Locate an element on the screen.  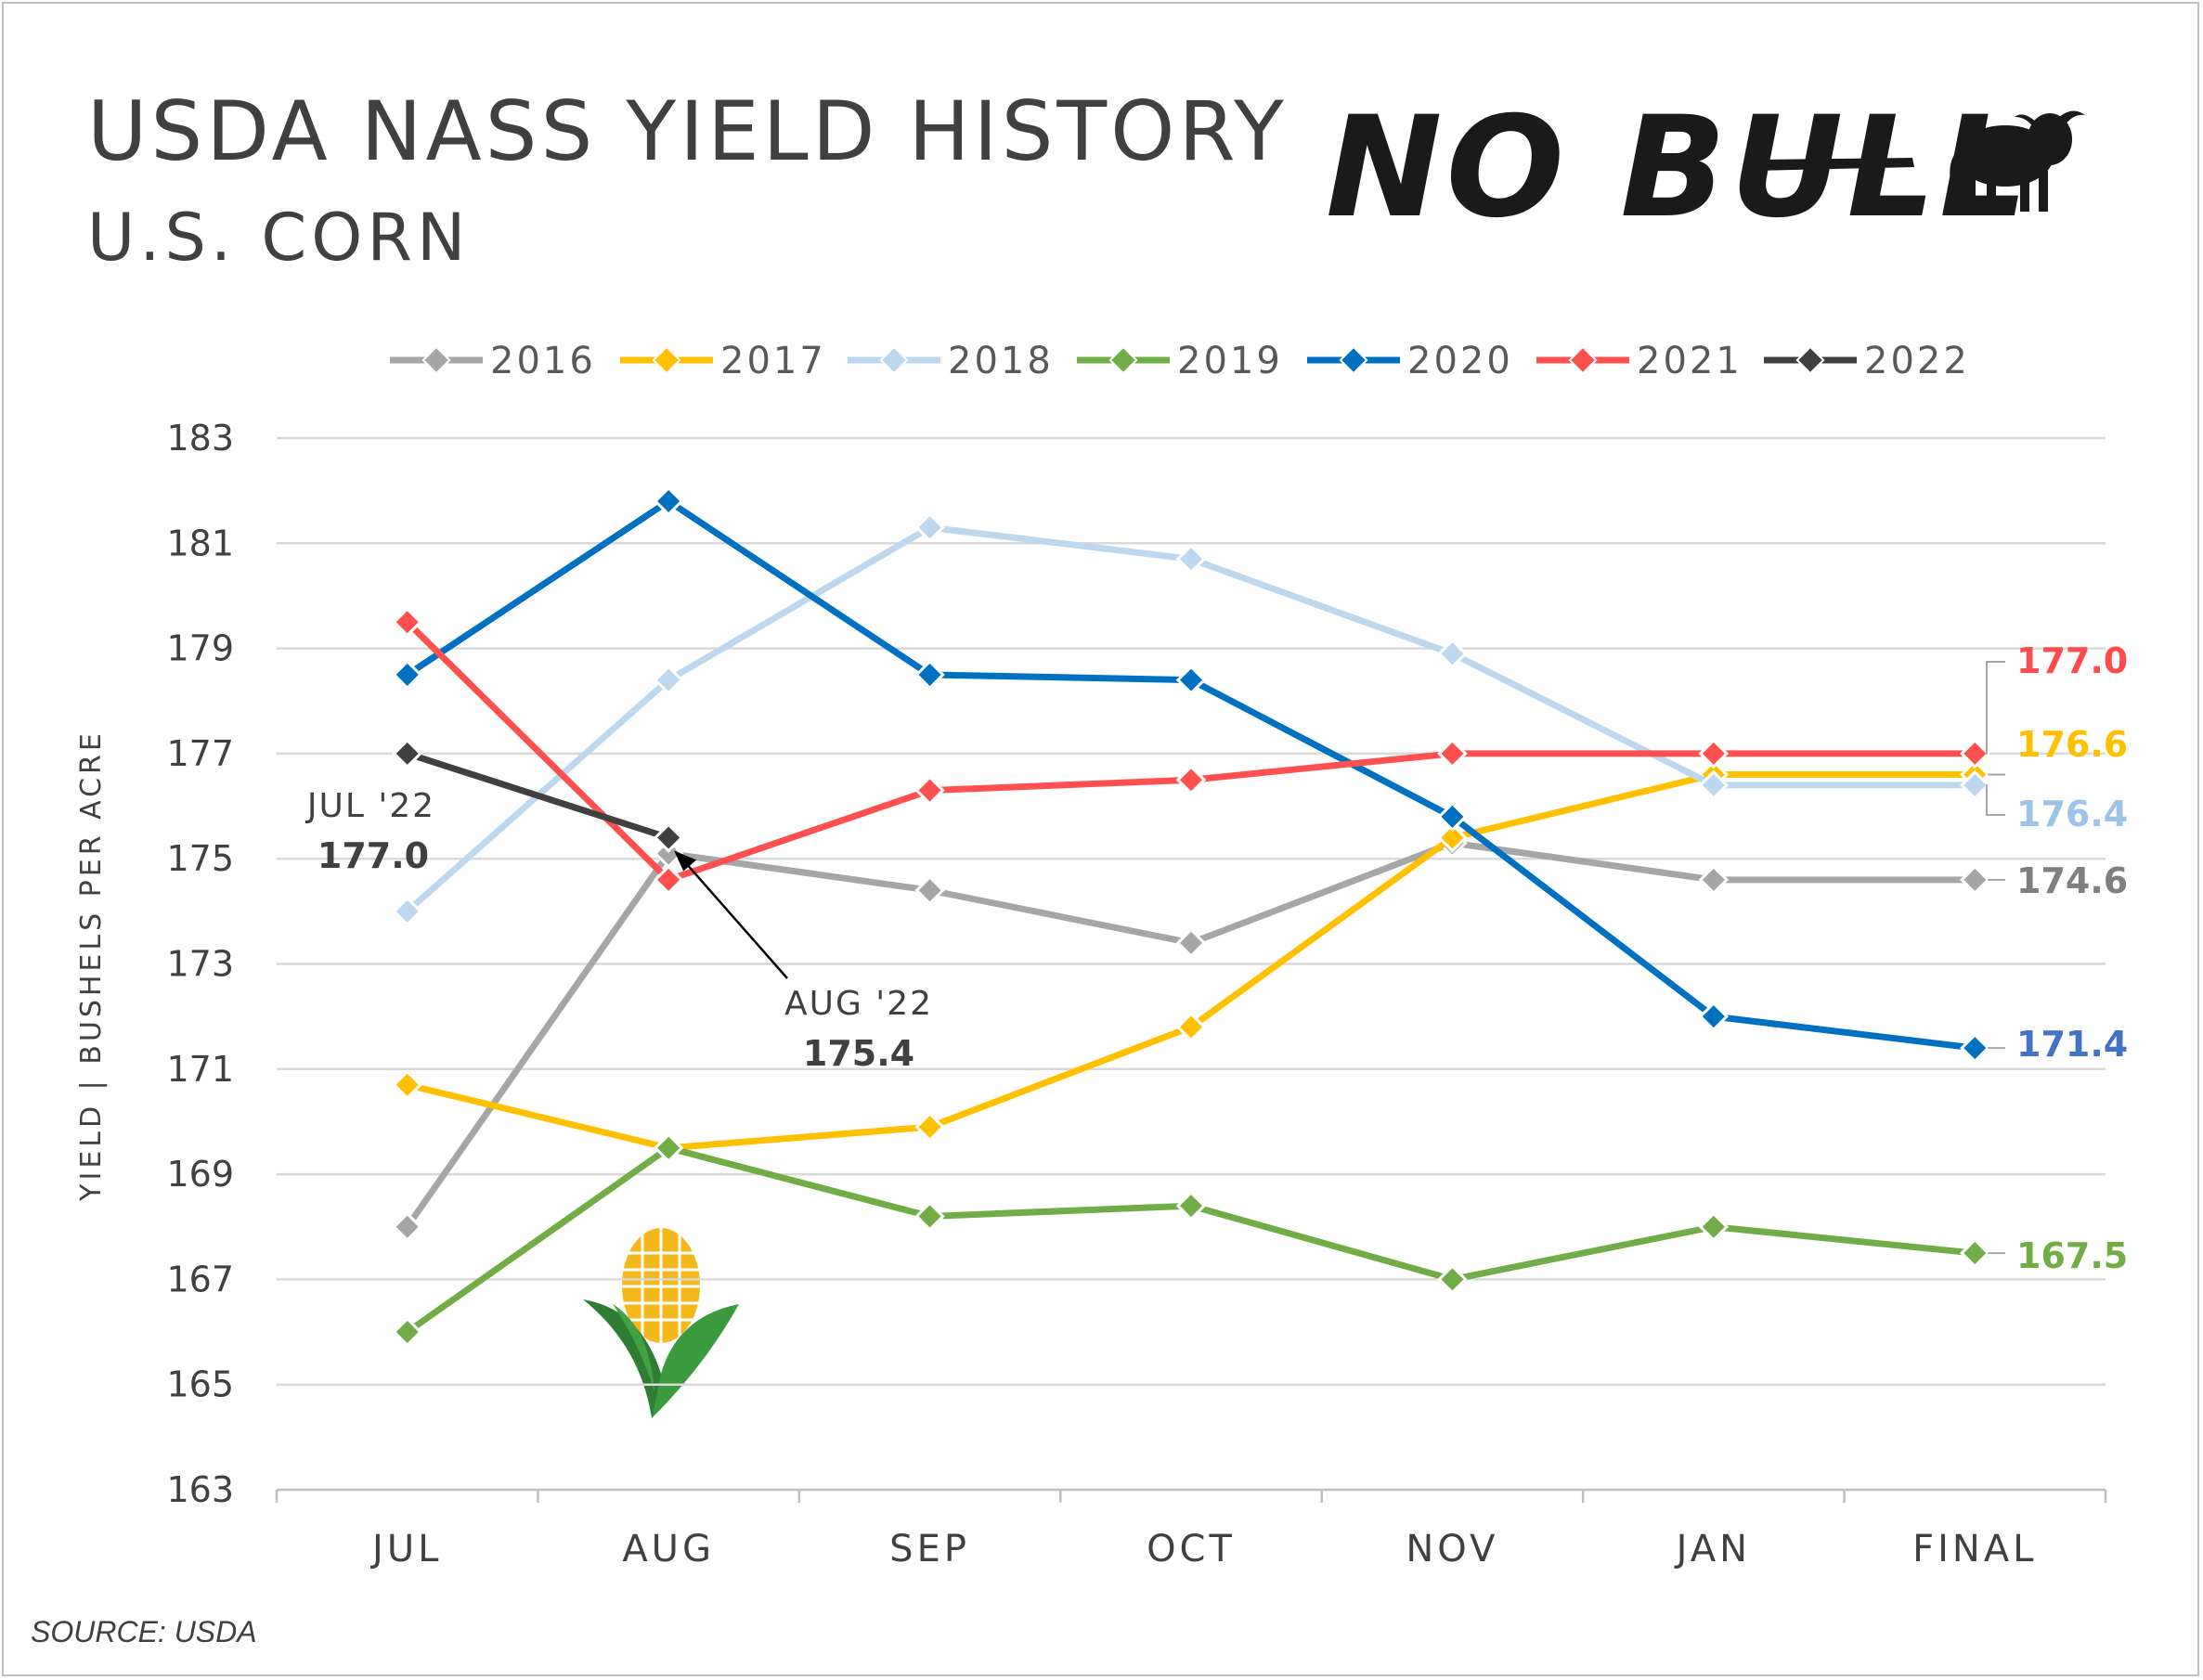
x-tick-label: OCT is located at coordinates (1191, 1549).